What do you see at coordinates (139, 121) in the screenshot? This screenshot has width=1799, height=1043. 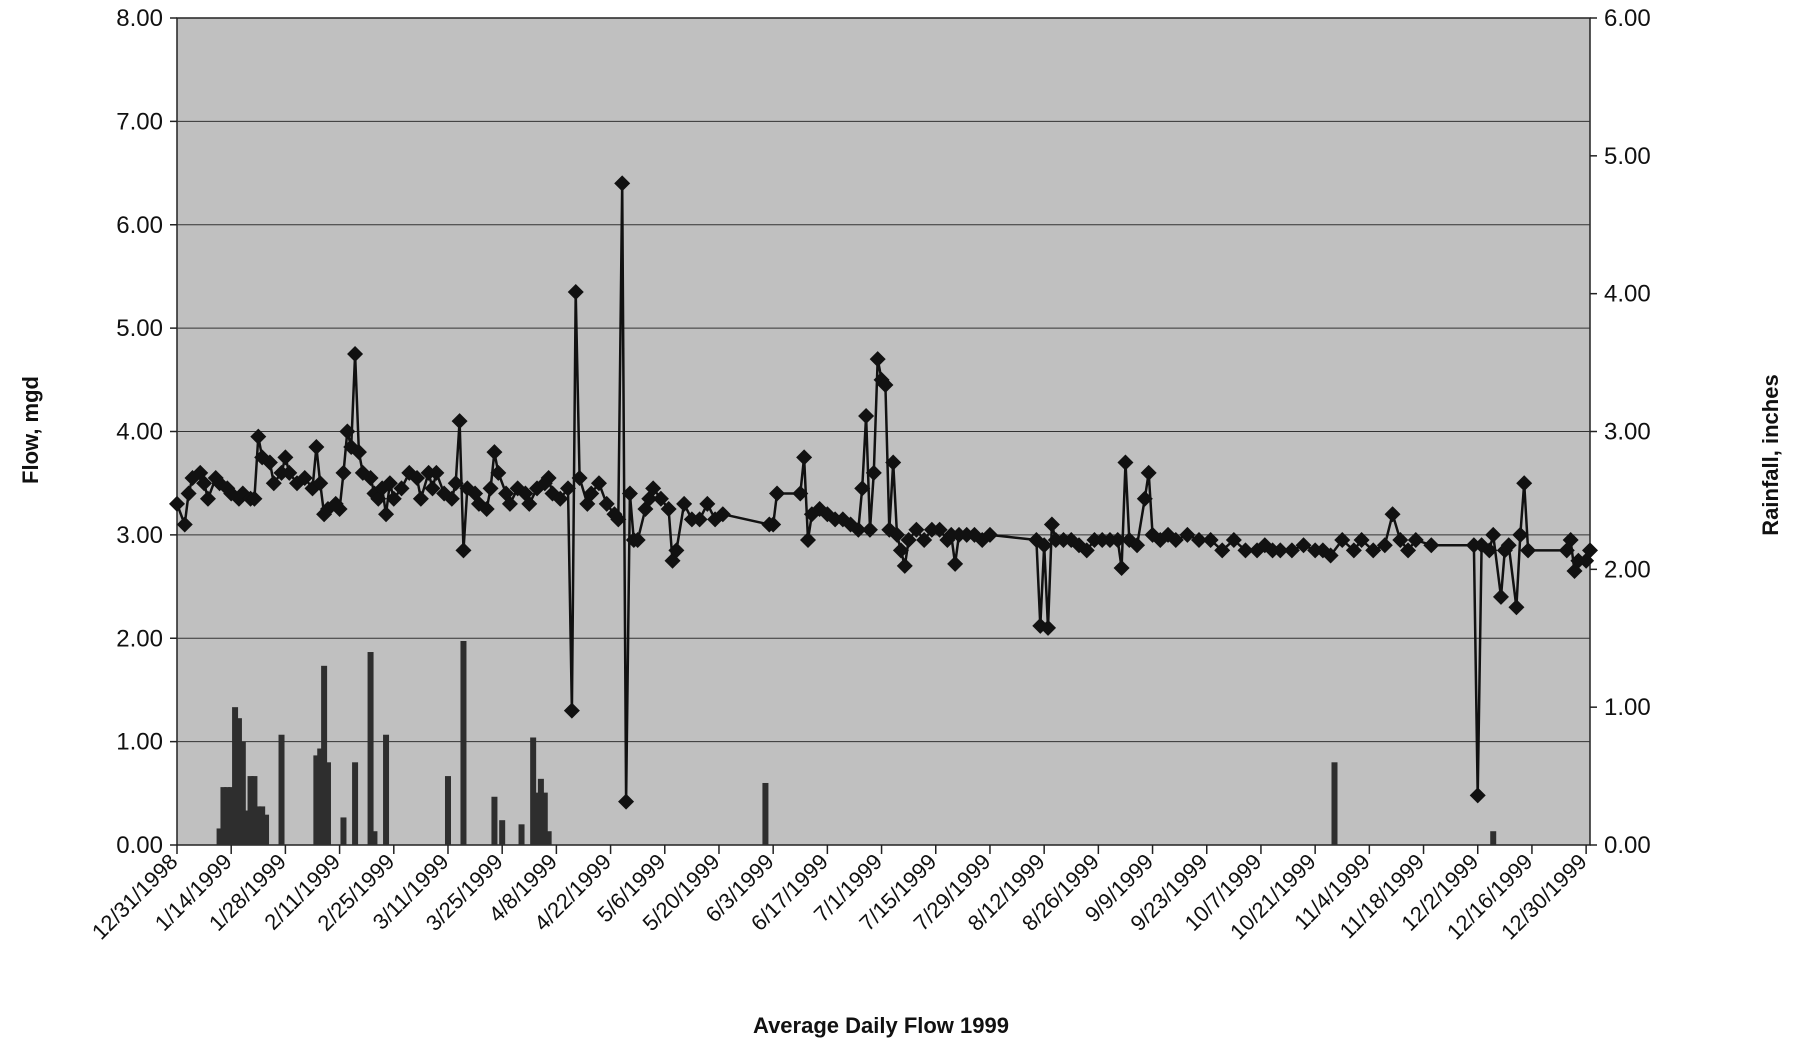 I see `left-tick-label: 7.00` at bounding box center [139, 121].